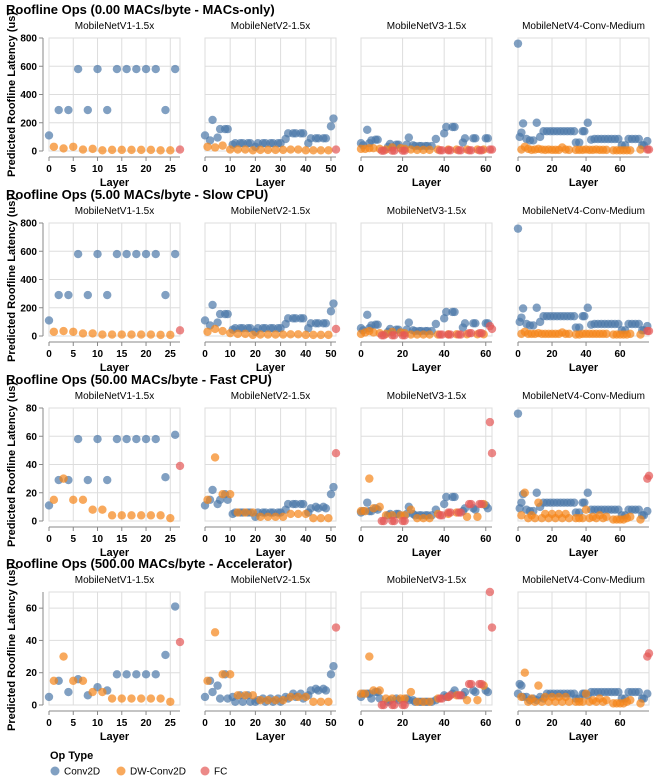 This screenshot has height=780, width=664. Describe the element at coordinates (583, 659) in the screenshot. I see `panel-mobilenetv4-conv-medium: MobileNetV4-Conv-Medium 0 20 40 60 Layer` at that location.